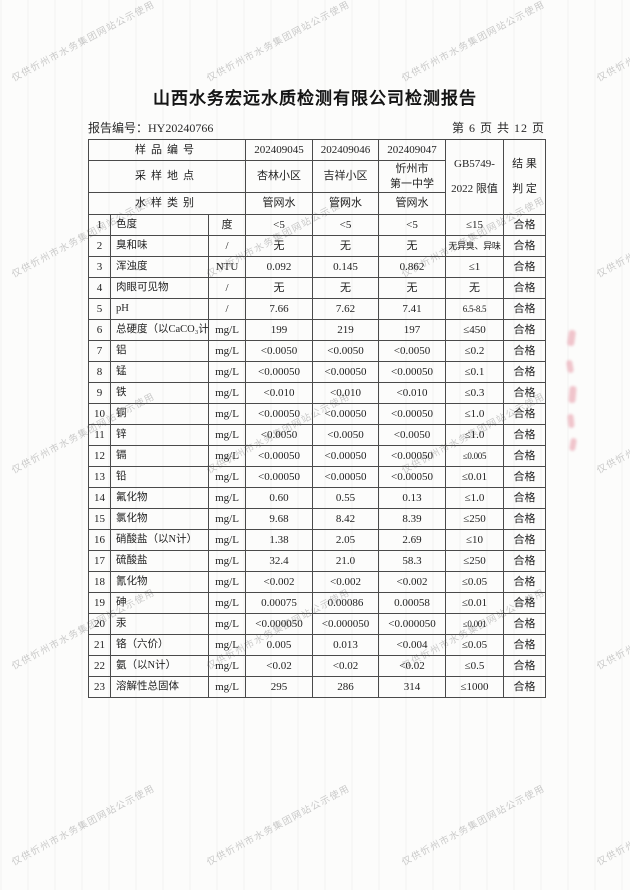  What do you see at coordinates (412, 435) in the screenshot?
I see `value-3: <0.0050` at bounding box center [412, 435].